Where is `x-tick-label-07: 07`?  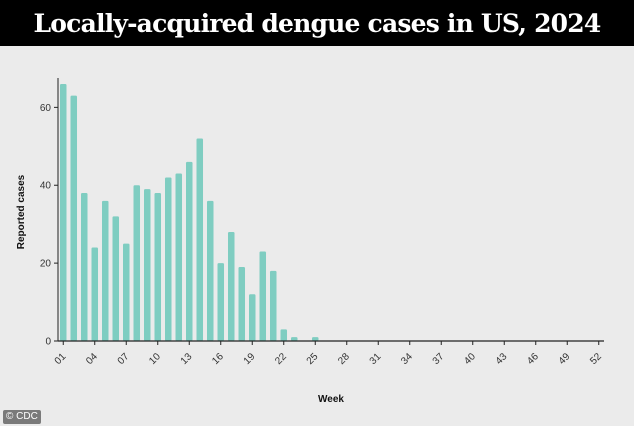
x-tick-label-07: 07 is located at coordinates (124, 359).